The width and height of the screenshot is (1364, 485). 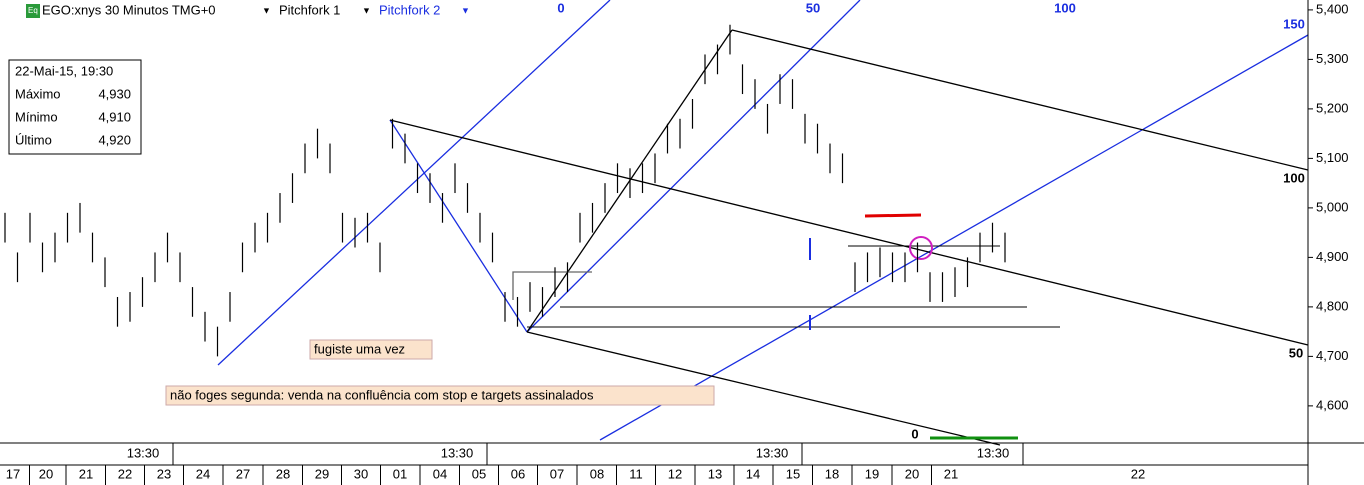 I want to click on eq-icon, so click(x=33, y=11).